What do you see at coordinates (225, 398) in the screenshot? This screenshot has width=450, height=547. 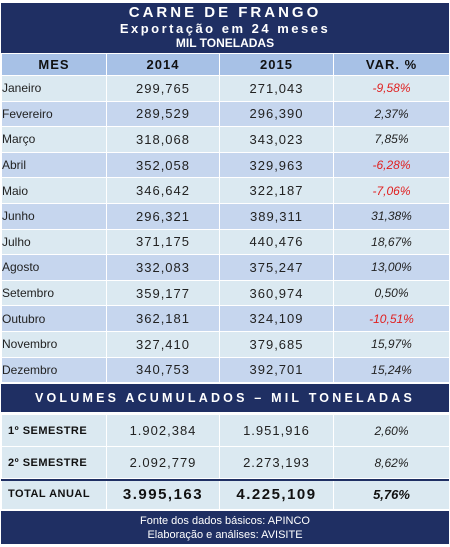 I see `accumulated-title: VOLUMES ACUMULADOS – MIL TONELADAS` at bounding box center [225, 398].